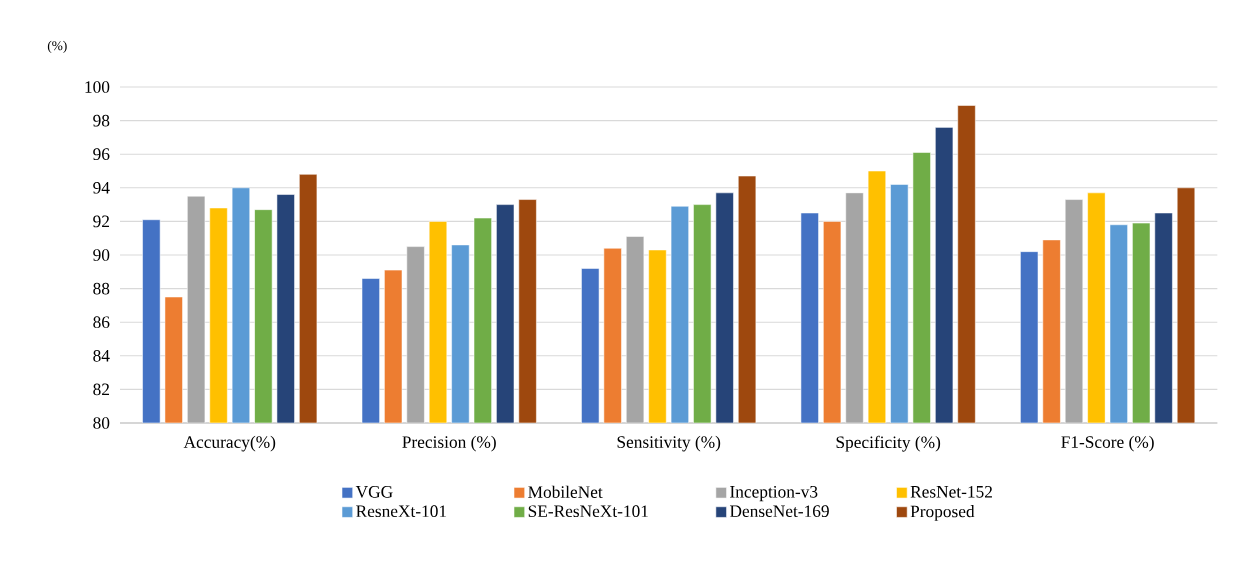  What do you see at coordinates (101, 288) in the screenshot?
I see `y-tick-label: 88` at bounding box center [101, 288].